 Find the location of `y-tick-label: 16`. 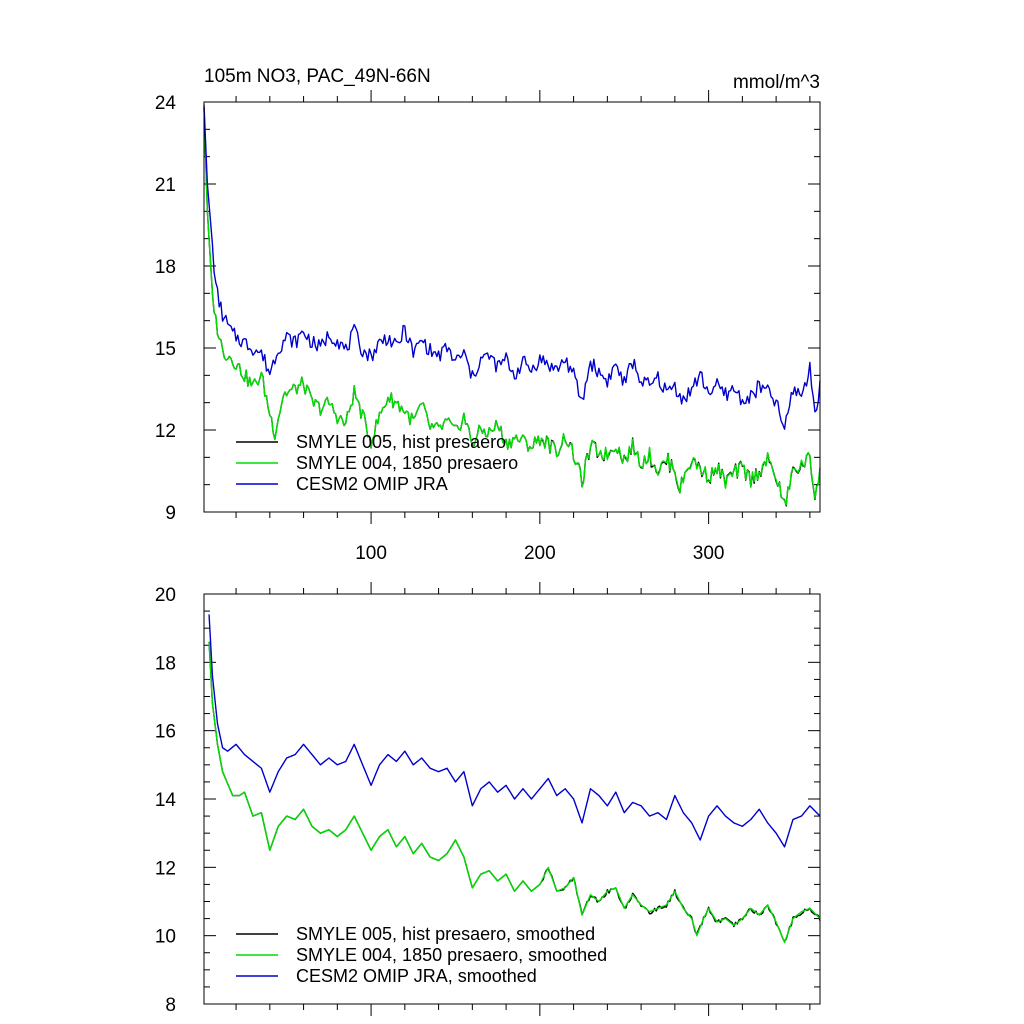

y-tick-label: 16 is located at coordinates (165, 732).